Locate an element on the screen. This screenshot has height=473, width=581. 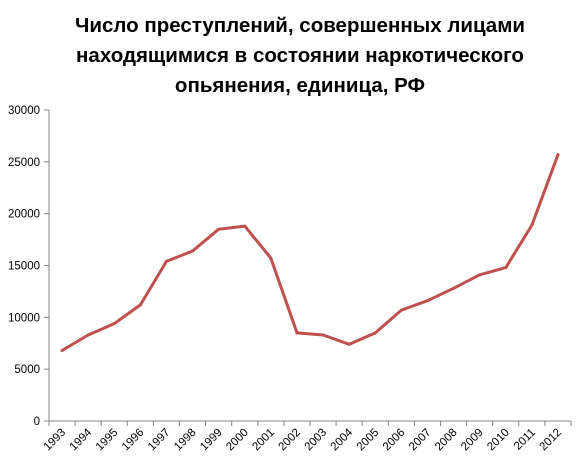
x-tick-label: 2007 is located at coordinates (420, 440).